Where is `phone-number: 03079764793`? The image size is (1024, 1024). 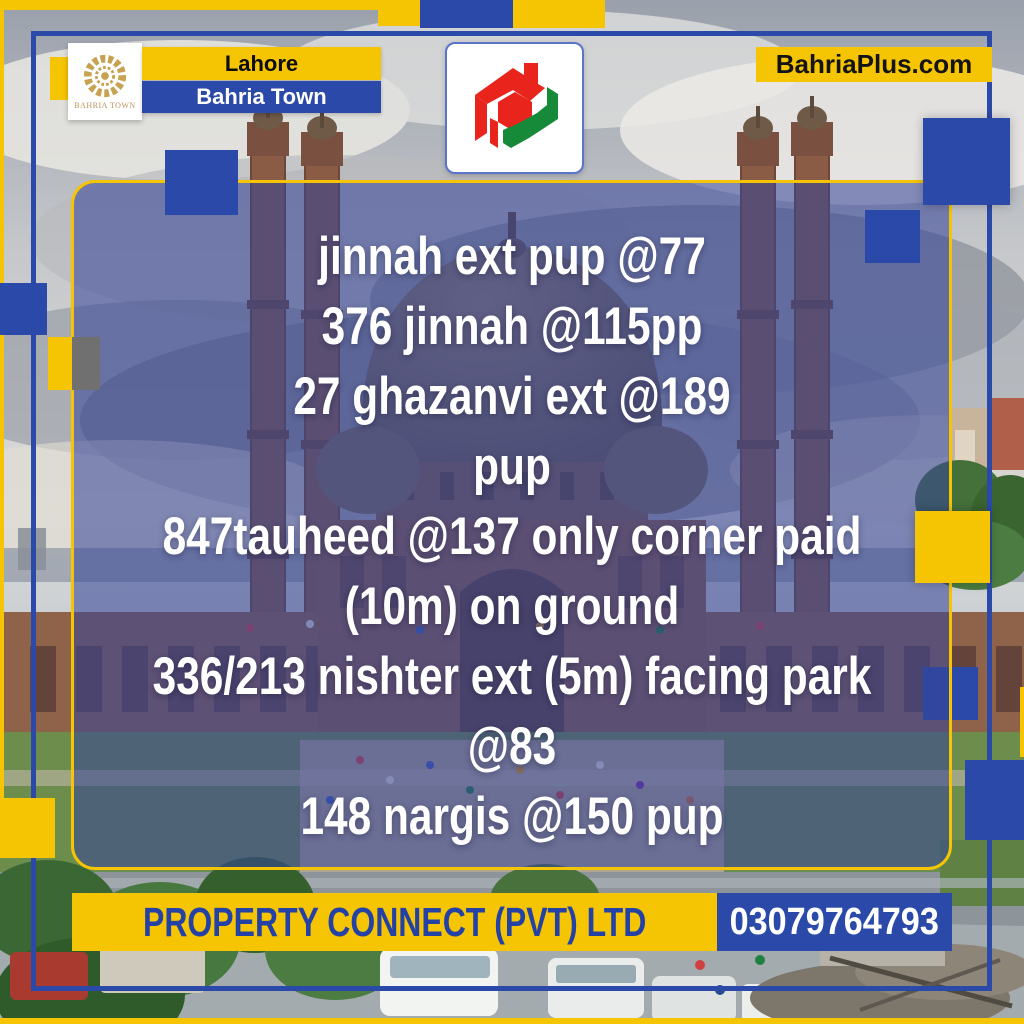
phone-number: 03079764793 is located at coordinates (834, 921).